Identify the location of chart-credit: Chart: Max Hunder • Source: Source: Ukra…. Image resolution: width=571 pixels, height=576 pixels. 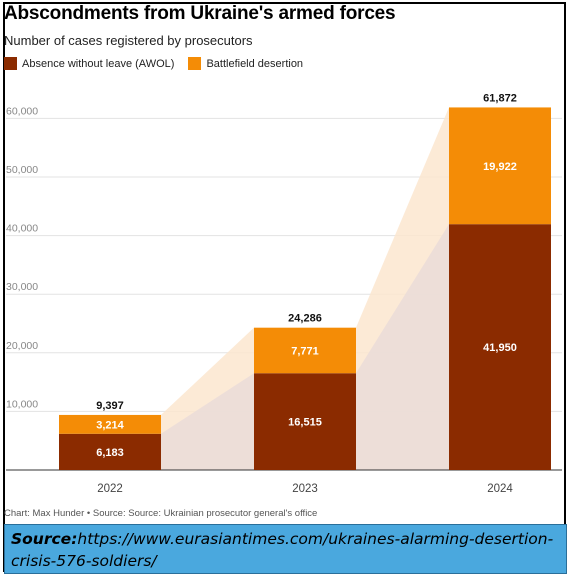
(161, 513).